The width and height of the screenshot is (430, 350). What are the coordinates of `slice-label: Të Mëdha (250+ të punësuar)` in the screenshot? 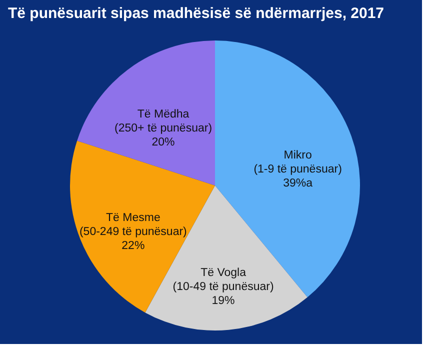 It's located at (163, 121).